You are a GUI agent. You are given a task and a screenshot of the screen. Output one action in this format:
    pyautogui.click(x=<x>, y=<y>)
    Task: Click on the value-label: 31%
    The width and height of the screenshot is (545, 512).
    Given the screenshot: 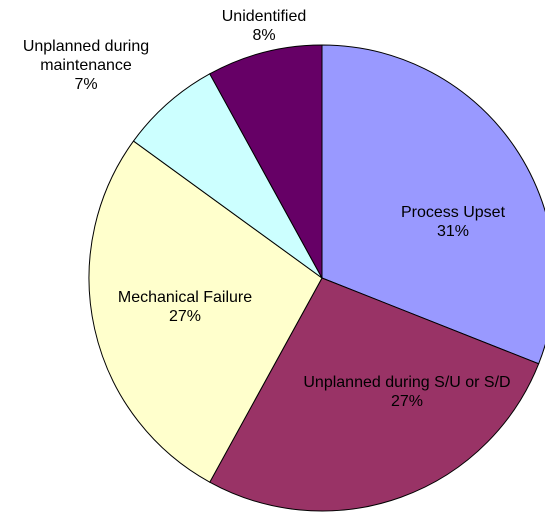 What is the action you would take?
    pyautogui.click(x=453, y=231)
    